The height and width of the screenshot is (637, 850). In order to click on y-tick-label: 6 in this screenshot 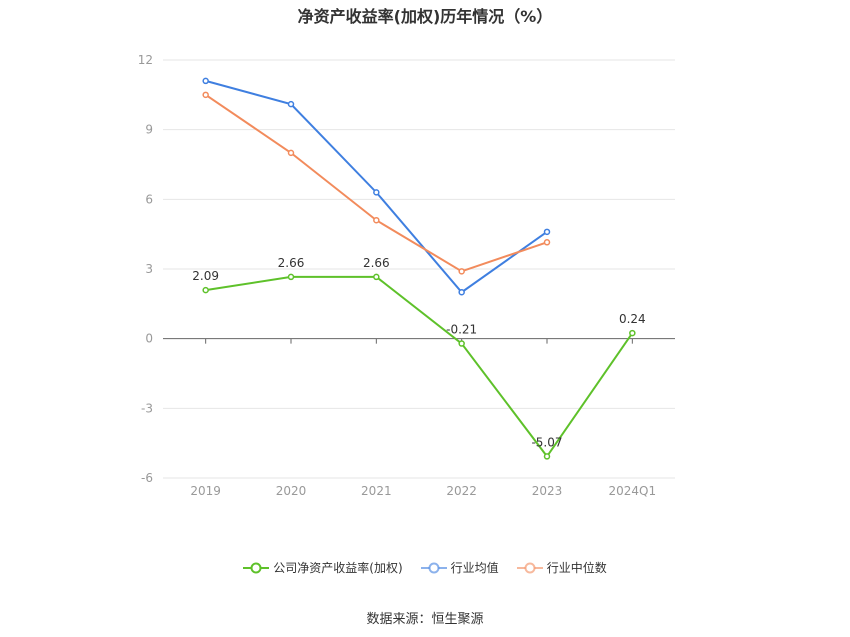, I will do `click(149, 199)`.